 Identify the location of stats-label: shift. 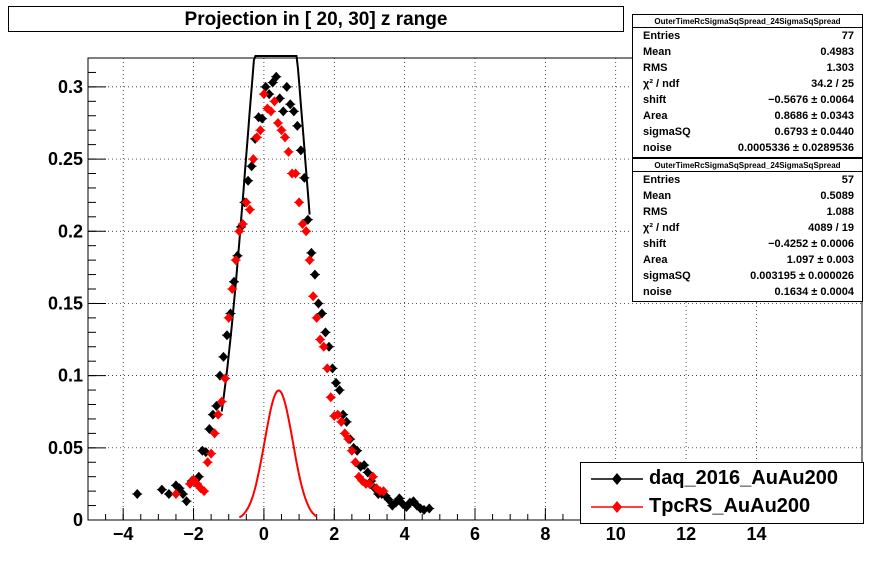
(655, 244).